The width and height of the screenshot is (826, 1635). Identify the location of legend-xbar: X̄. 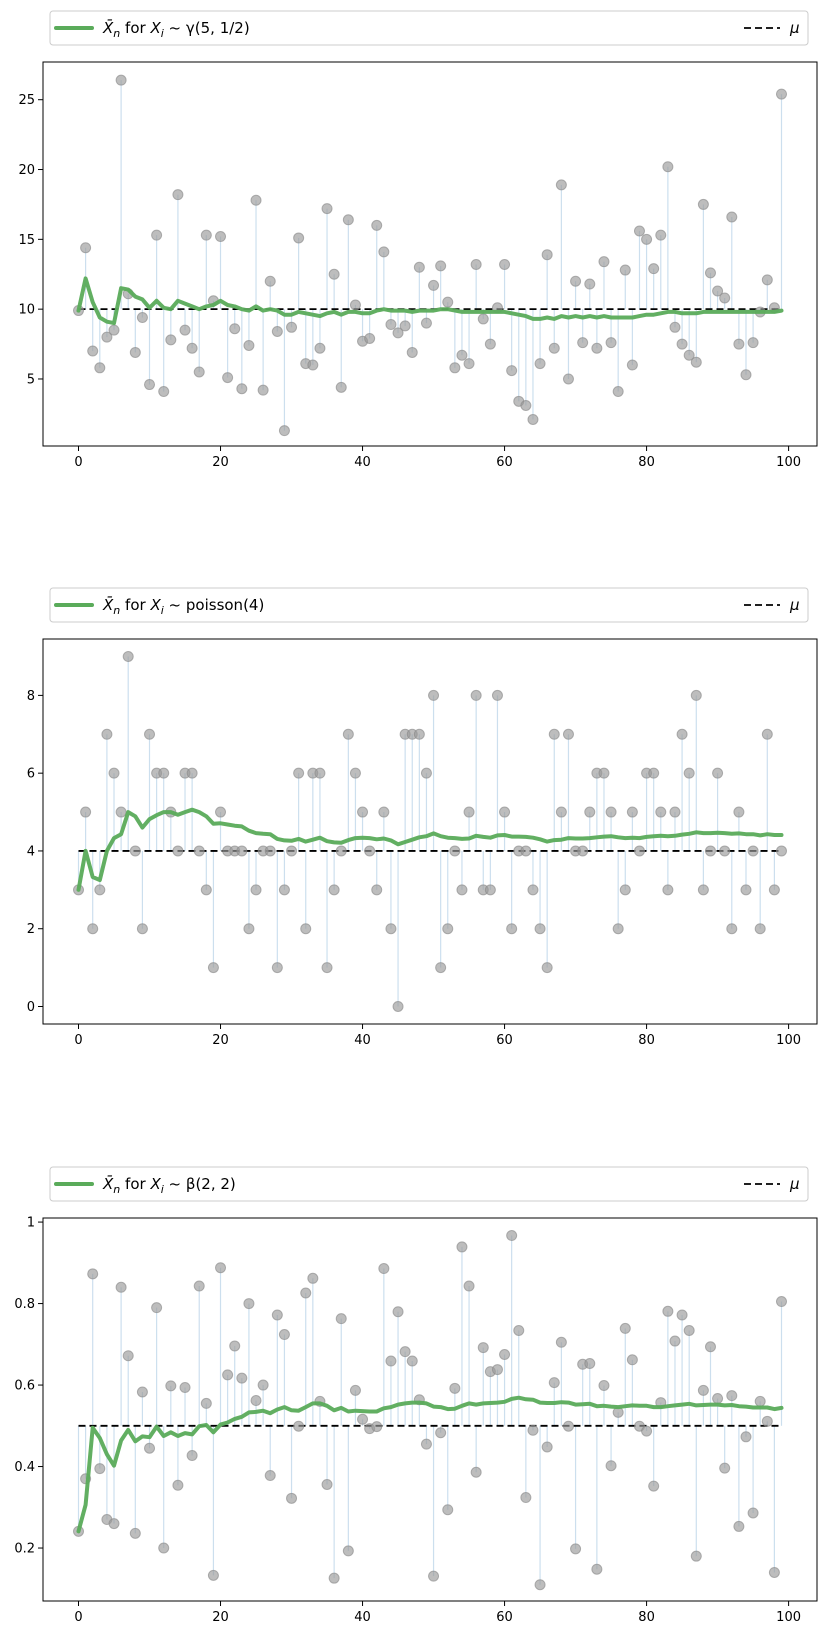
(108, 1183).